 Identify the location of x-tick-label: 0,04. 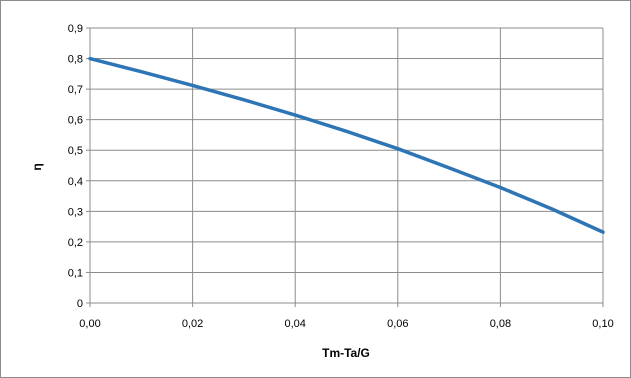
(294, 324).